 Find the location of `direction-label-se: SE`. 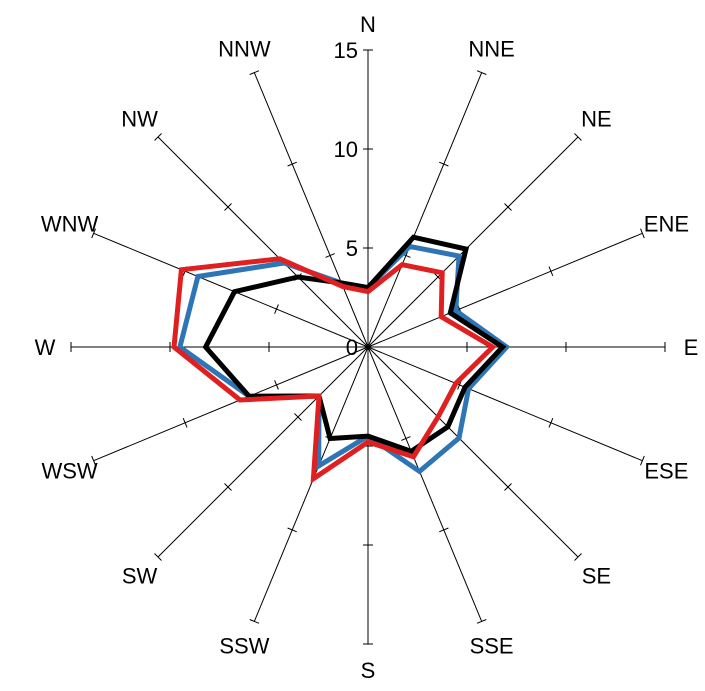

direction-label-se: SE is located at coordinates (596, 575).